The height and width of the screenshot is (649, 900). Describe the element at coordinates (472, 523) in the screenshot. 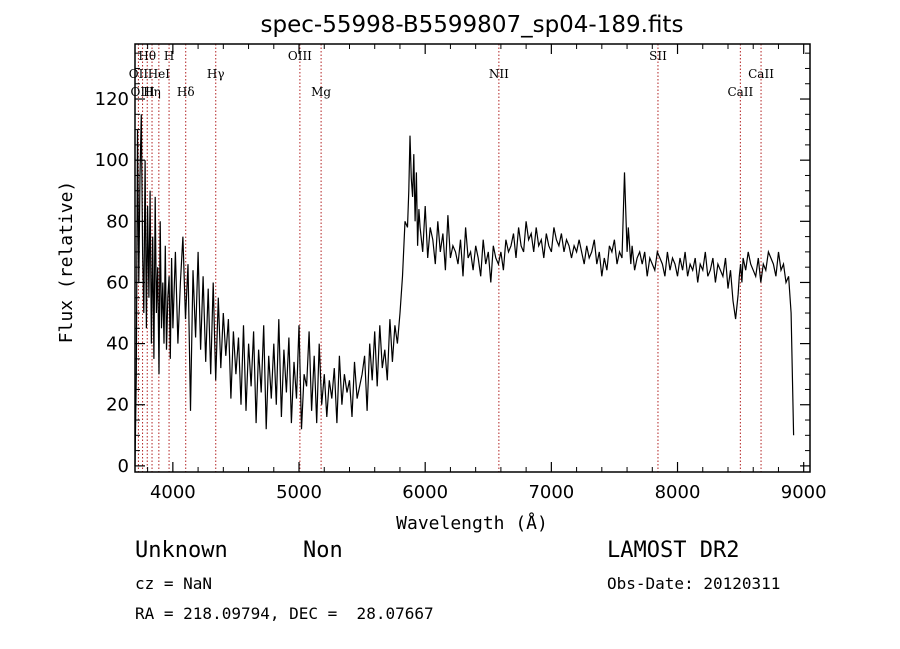

I see `x-axis-label: Wavelength (Å)` at that location.